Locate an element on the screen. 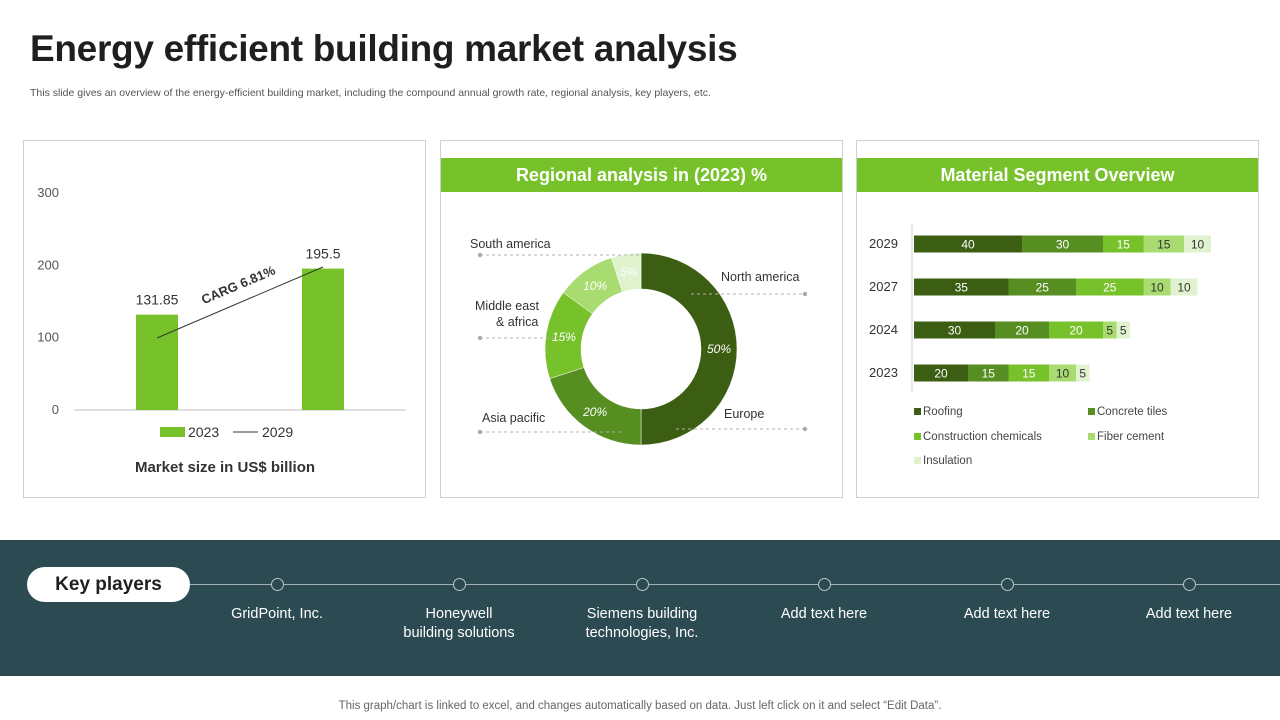 The image size is (1280, 720). key-player-line: GridPoint, Inc. is located at coordinates (277, 614).